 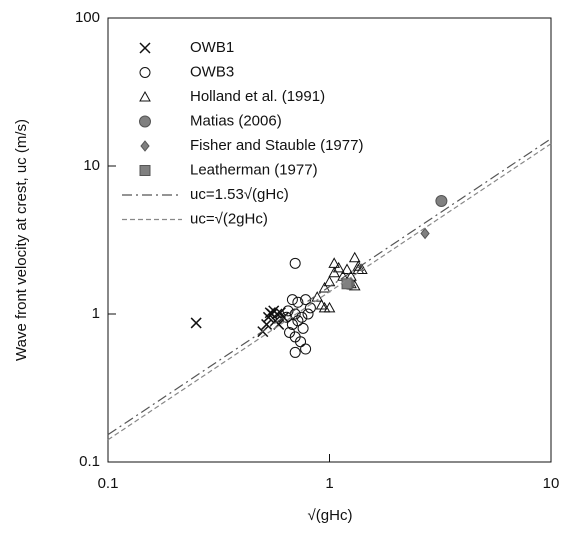 What do you see at coordinates (91, 165) in the screenshot?
I see `y-tick-label: 10` at bounding box center [91, 165].